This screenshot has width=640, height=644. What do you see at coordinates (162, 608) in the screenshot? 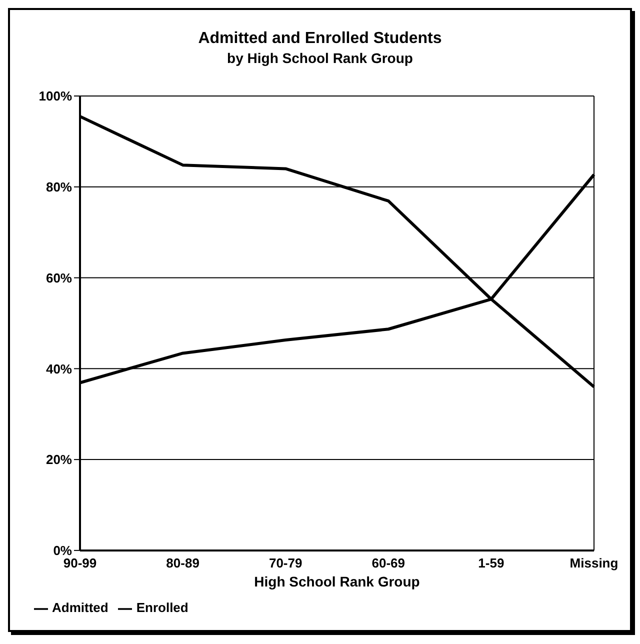
I see `legend-label: Enrolled` at bounding box center [162, 608].